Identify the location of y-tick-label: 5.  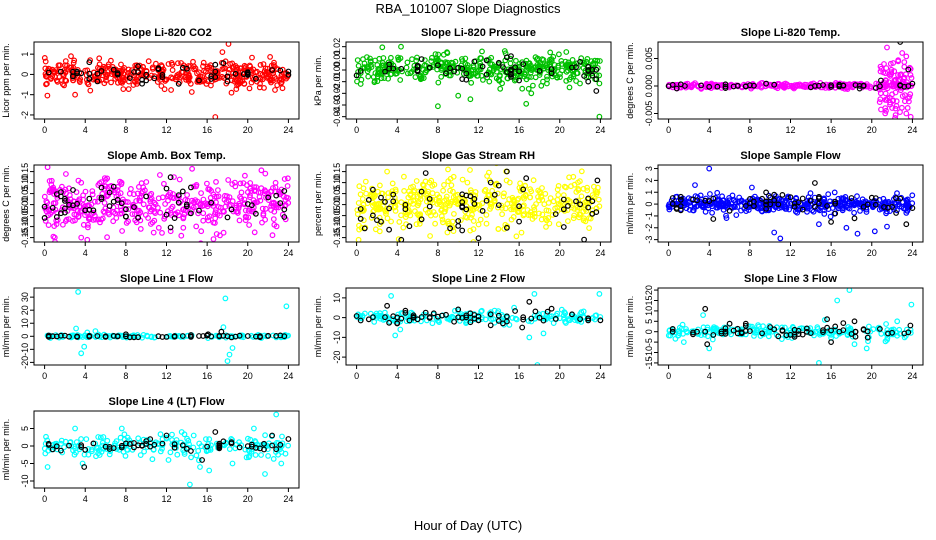
(25, 428).